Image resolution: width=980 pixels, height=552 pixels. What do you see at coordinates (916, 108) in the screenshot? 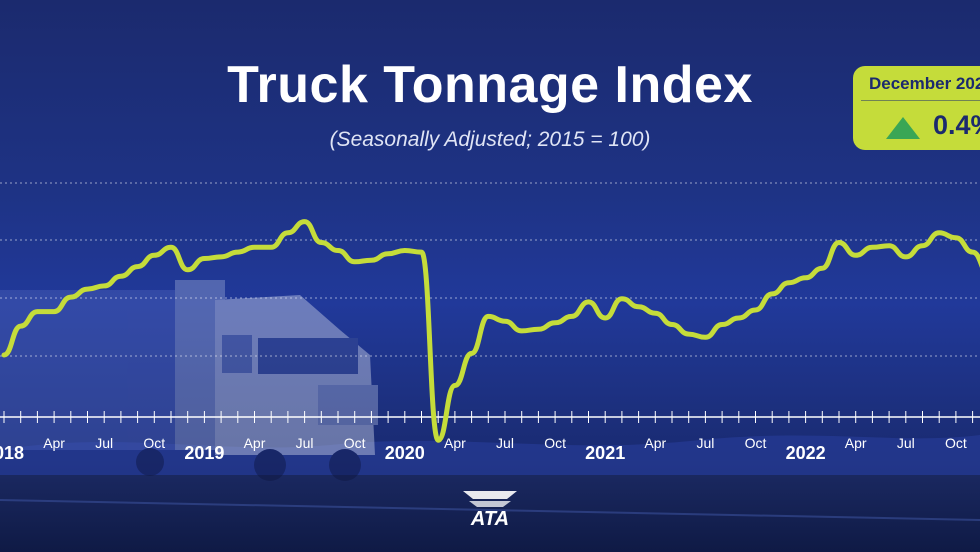
I see `change-callout: December 2022 0.4%` at bounding box center [916, 108].